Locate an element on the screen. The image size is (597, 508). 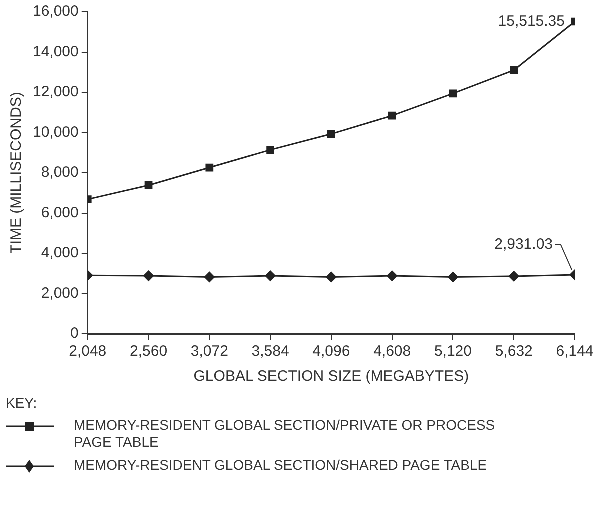
x-tick-label: 4,096 is located at coordinates (331, 351).